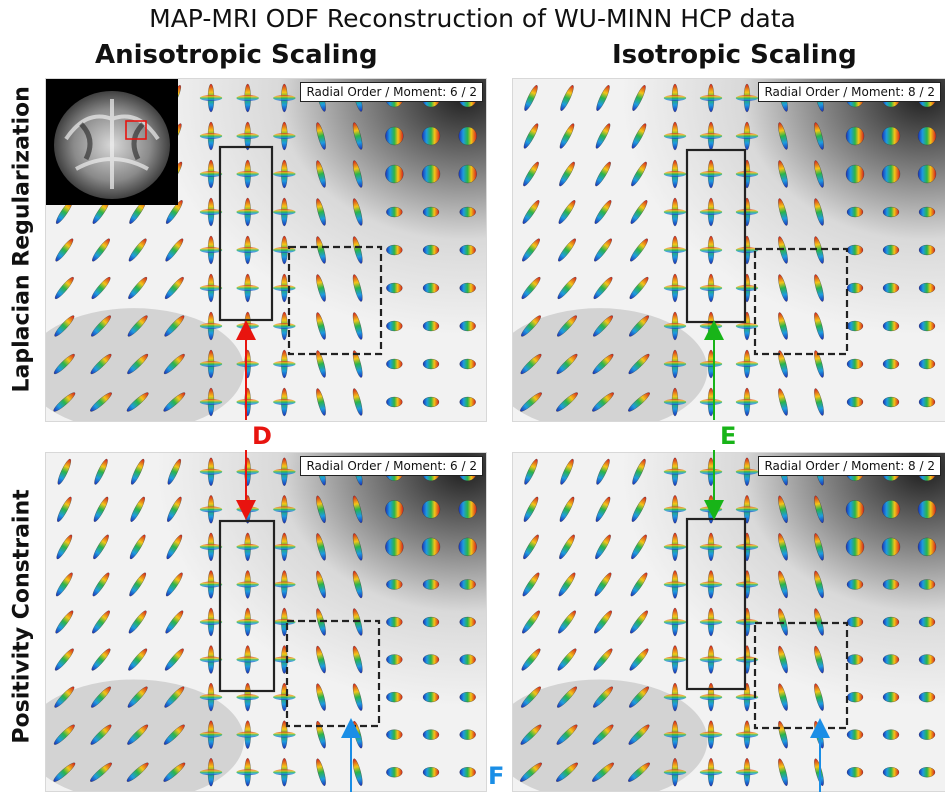  What do you see at coordinates (734, 55) in the screenshot?
I see `column-title-isotropic: Isotropic Scaling` at bounding box center [734, 55].